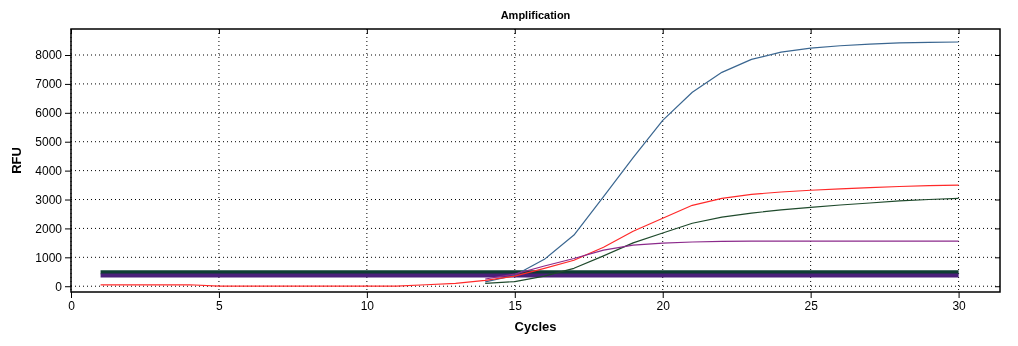  What do you see at coordinates (959, 305) in the screenshot?
I see `x-tick-label: 30` at bounding box center [959, 305].